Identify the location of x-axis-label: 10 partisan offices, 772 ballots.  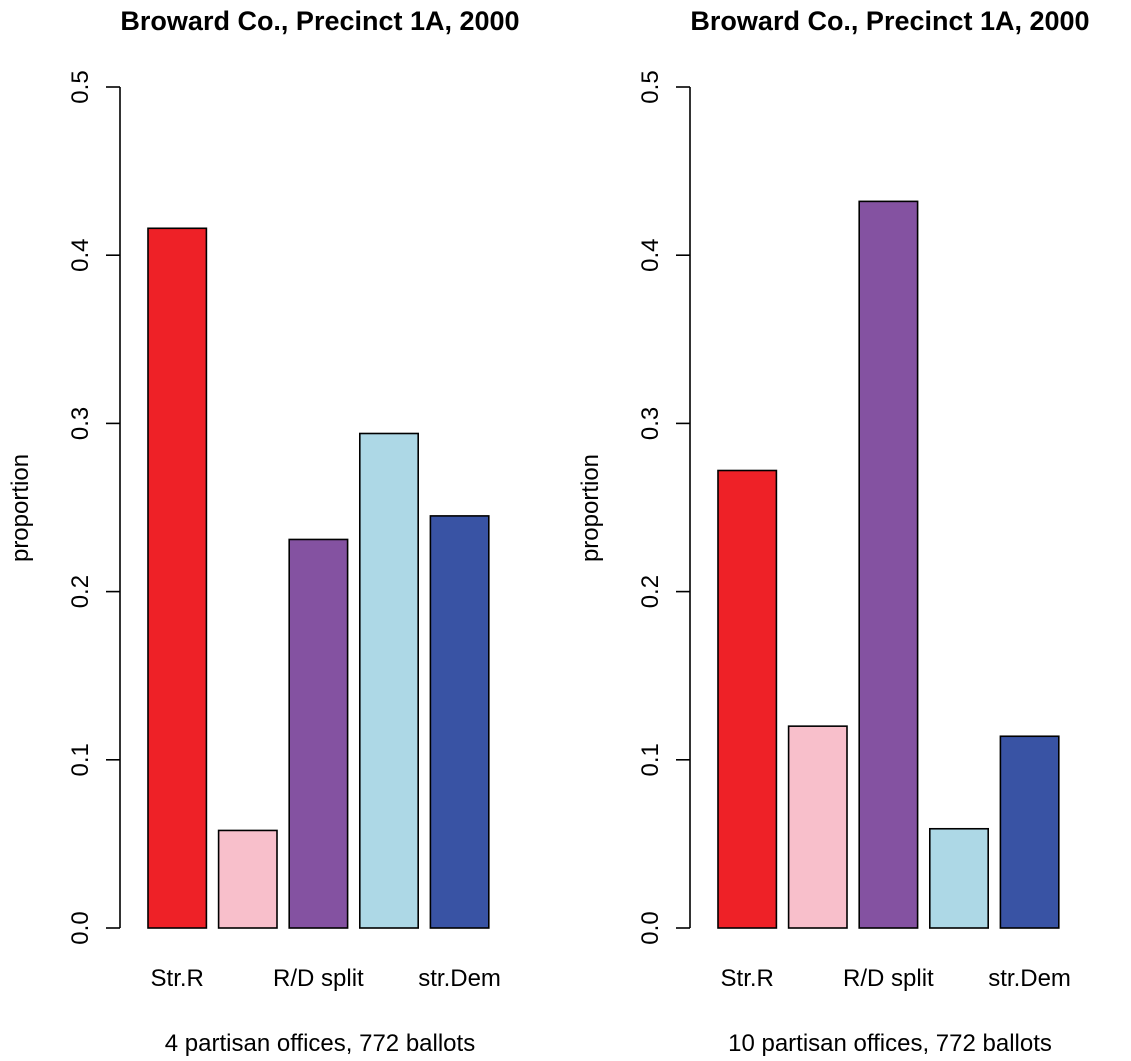
(890, 1043).